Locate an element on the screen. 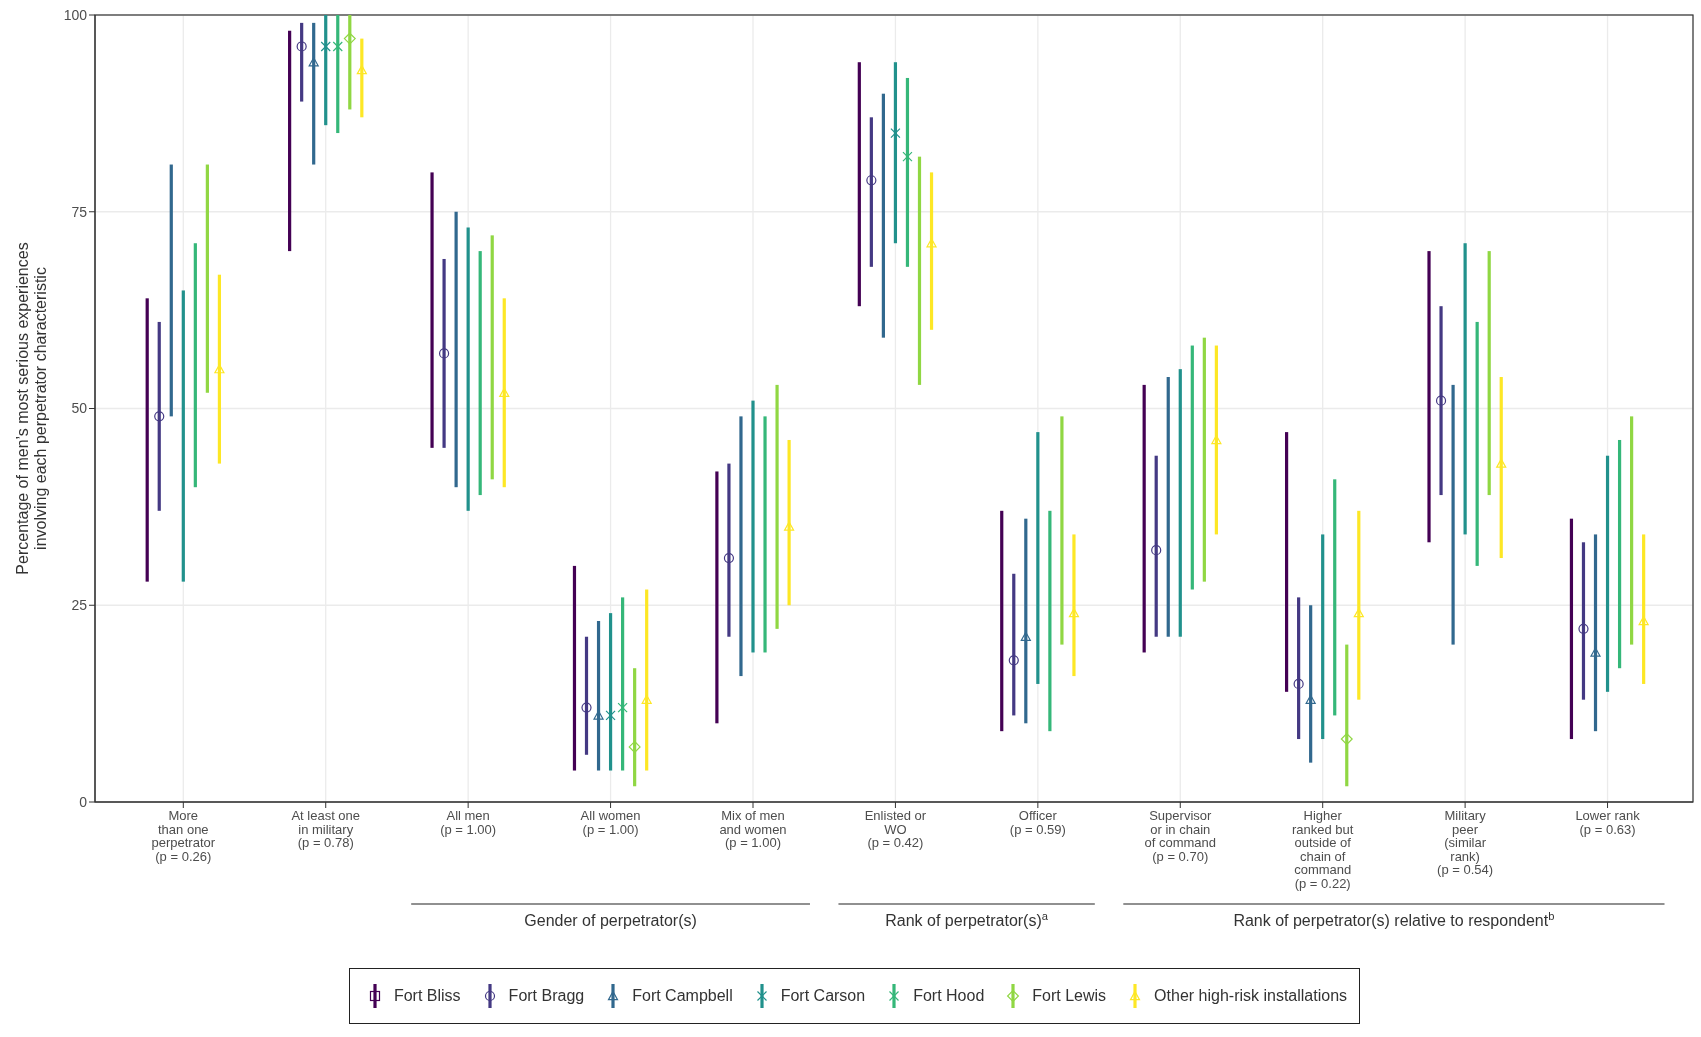  text: Gender of perpetrator(s) is located at coordinates (610, 920).